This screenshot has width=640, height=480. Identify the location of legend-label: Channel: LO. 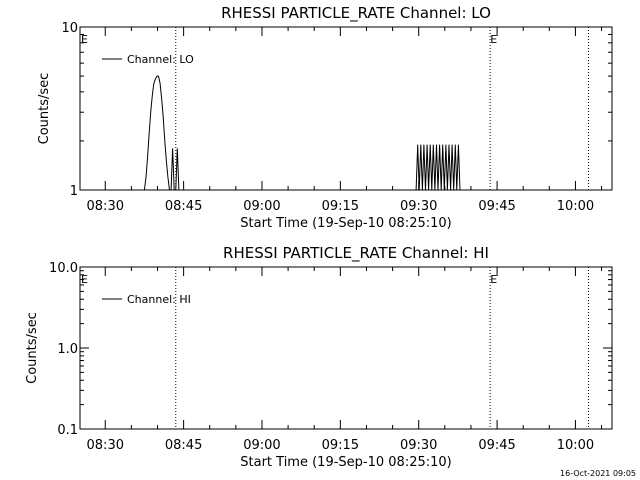
(160, 59).